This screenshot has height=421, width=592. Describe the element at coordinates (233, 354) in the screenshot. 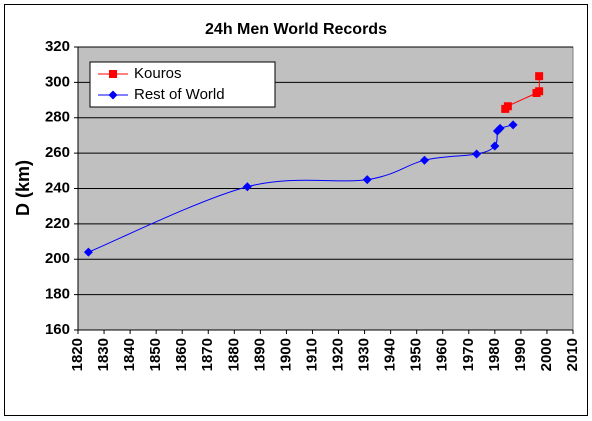

I see `x-tick-label: 1880` at that location.